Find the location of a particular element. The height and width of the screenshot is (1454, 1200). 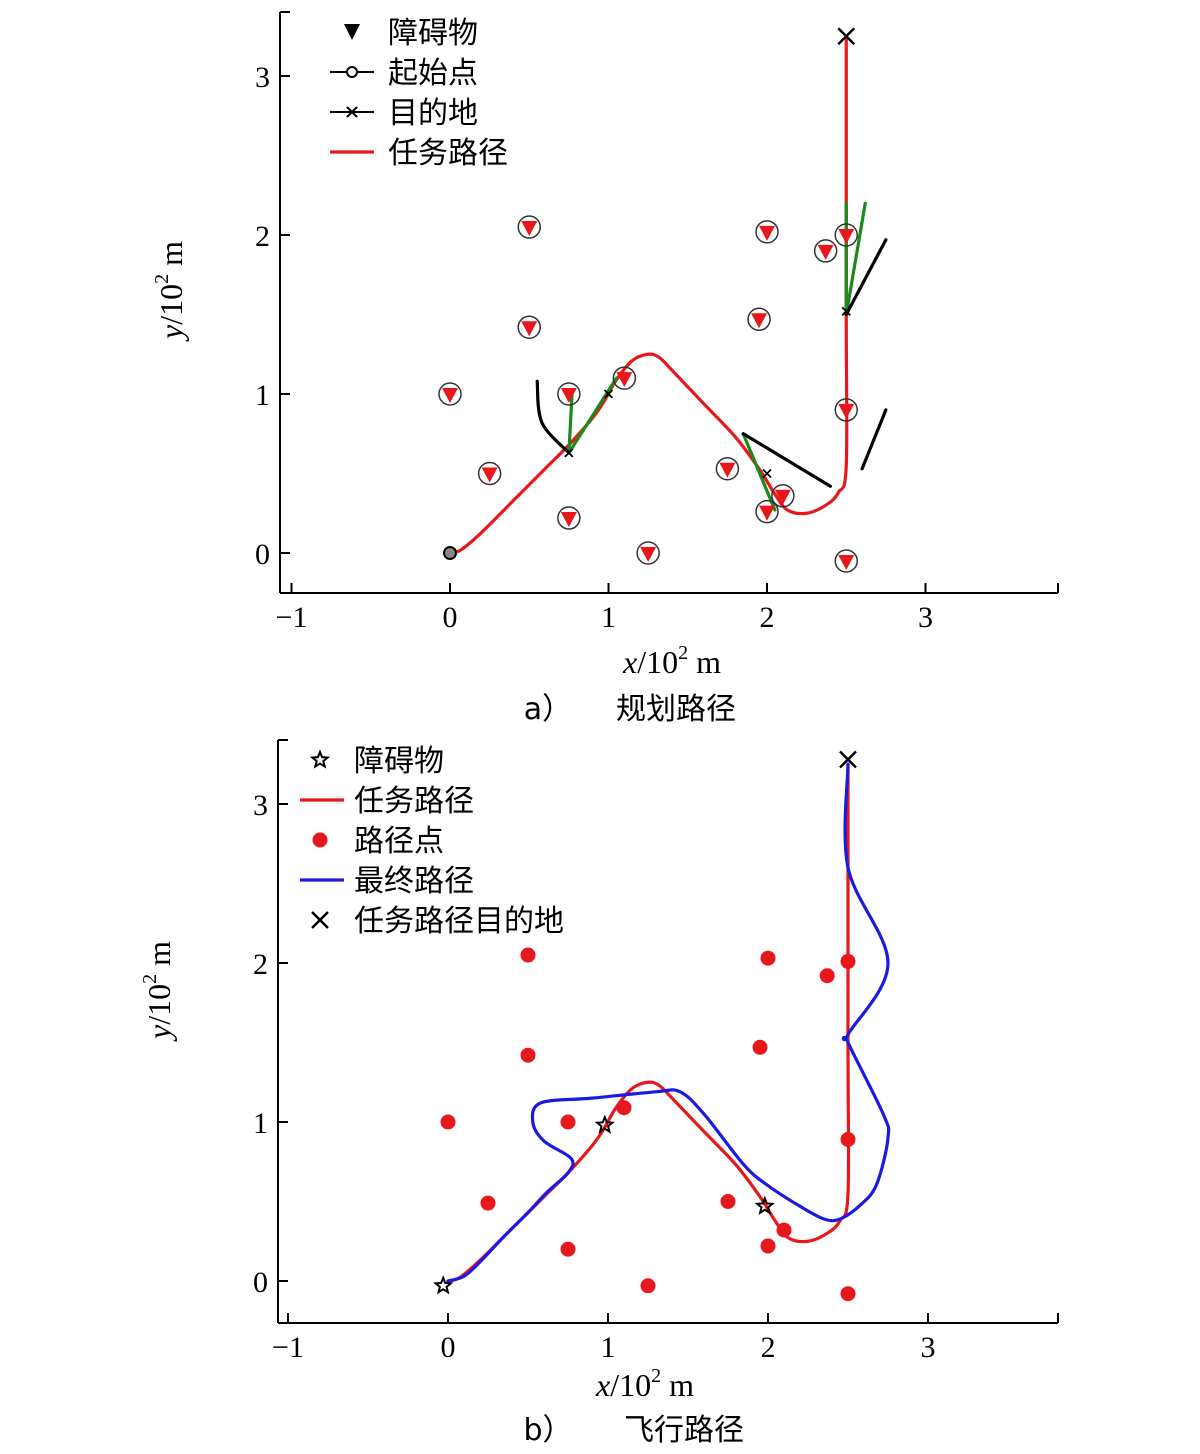

chart-a-y-tick-label: 3 is located at coordinates (262, 77).